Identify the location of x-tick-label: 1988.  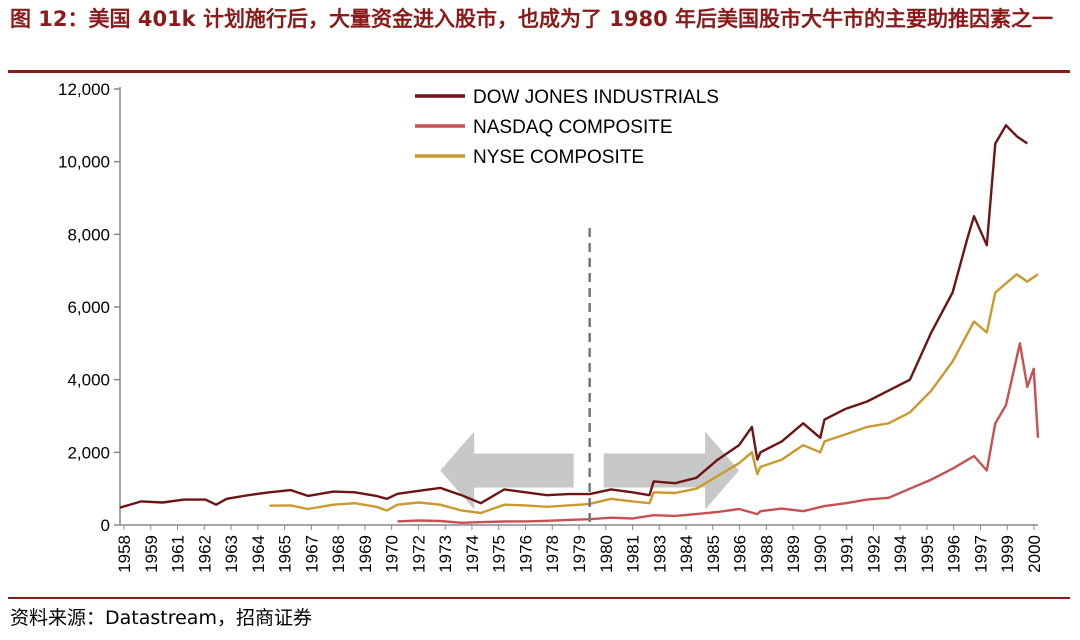
(766, 554).